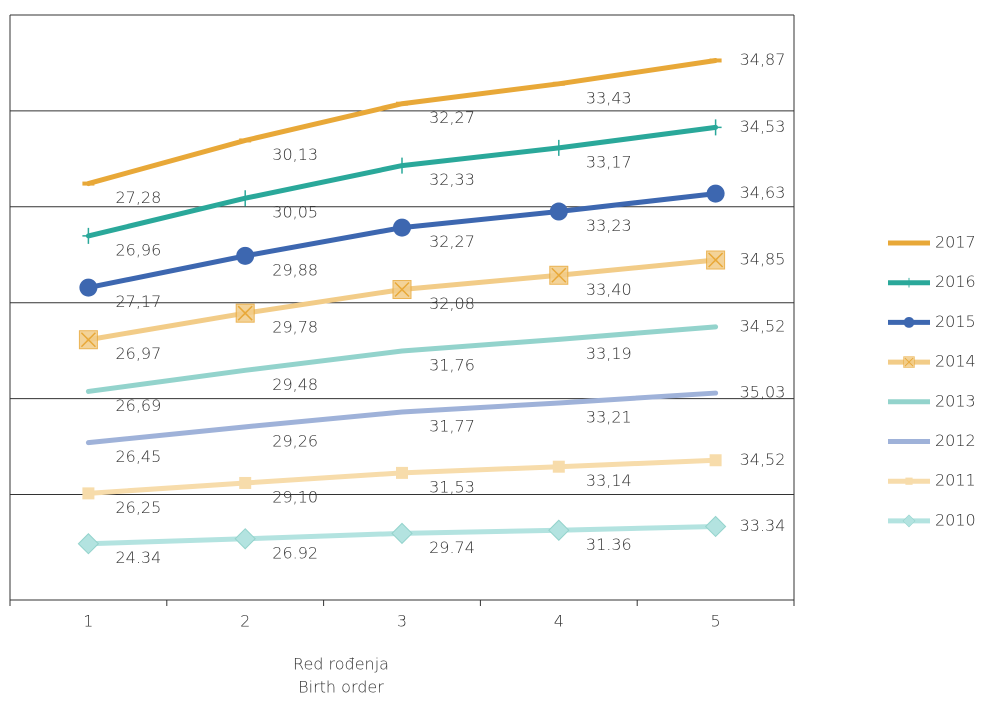  I want to click on data-label: 33,21, so click(609, 416).